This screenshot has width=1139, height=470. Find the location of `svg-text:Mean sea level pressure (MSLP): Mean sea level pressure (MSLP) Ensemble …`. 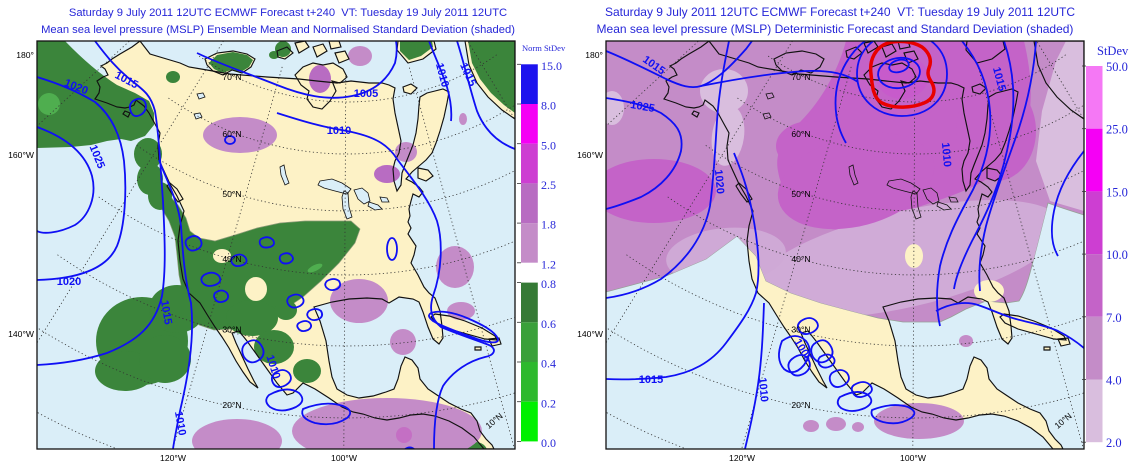

svg-text:Mean sea level pressure (MSLP): Mean sea level pressure (MSLP) Ensemble … is located at coordinates (278, 30).